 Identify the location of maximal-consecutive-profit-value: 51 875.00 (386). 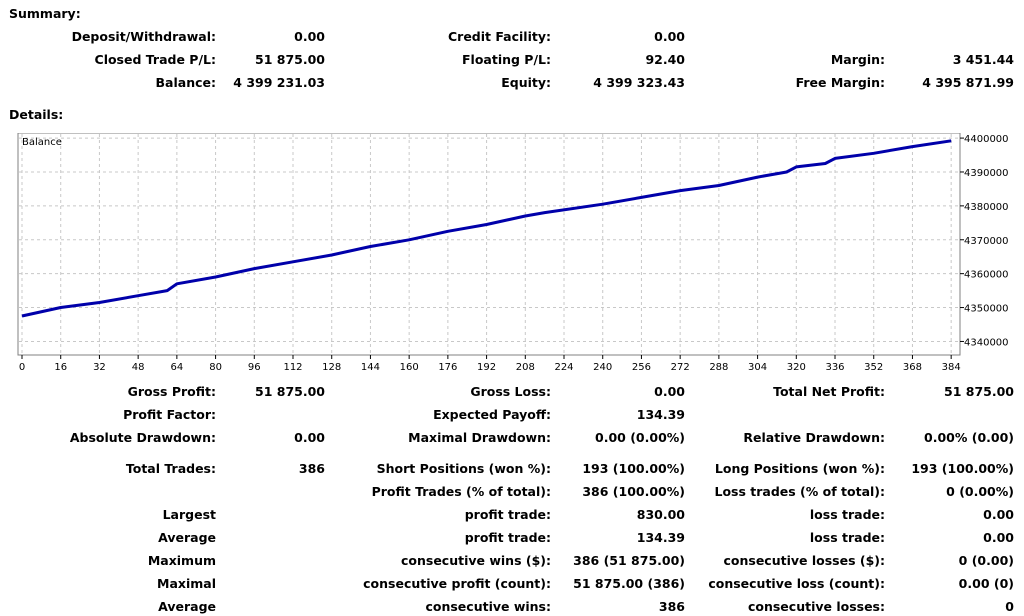
(629, 583).